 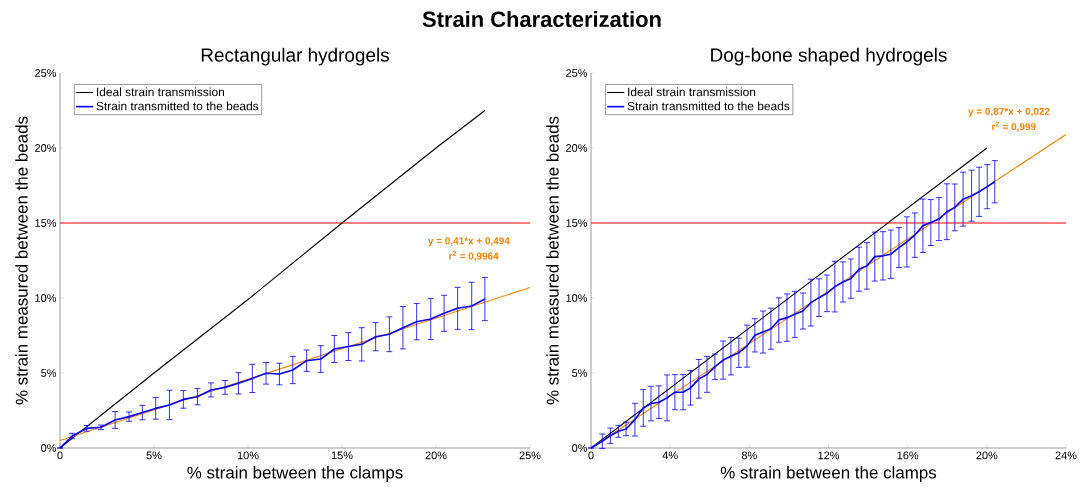 What do you see at coordinates (154, 455) in the screenshot?
I see `x-tick-label: 5%` at bounding box center [154, 455].